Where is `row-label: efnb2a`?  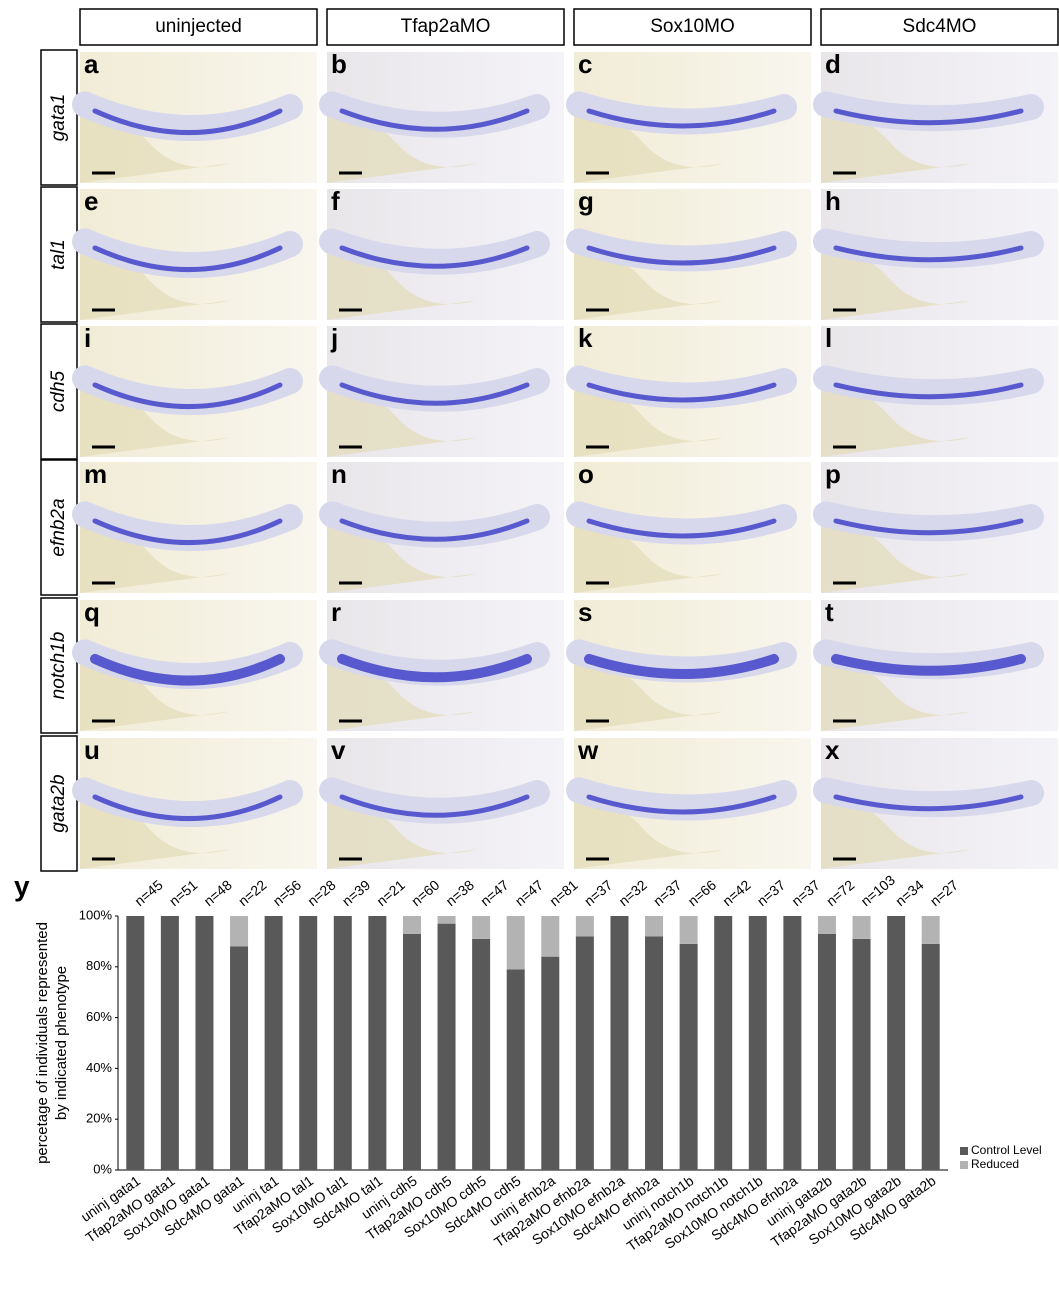 row-label: efnb2a is located at coordinates (58, 527).